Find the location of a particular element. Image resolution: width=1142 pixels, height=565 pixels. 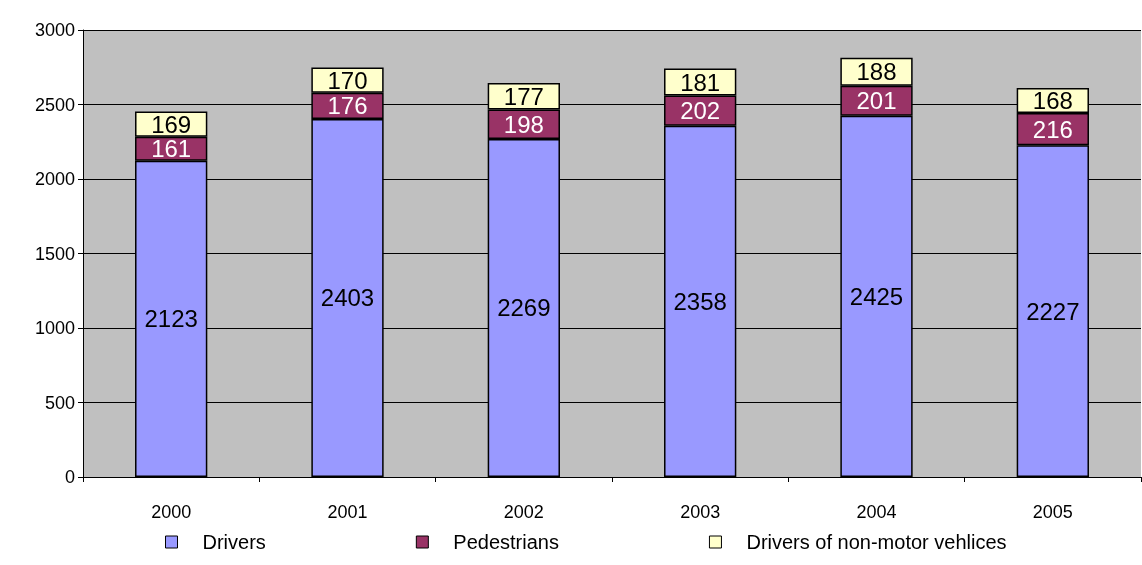

data-label: 176 is located at coordinates (347, 106).